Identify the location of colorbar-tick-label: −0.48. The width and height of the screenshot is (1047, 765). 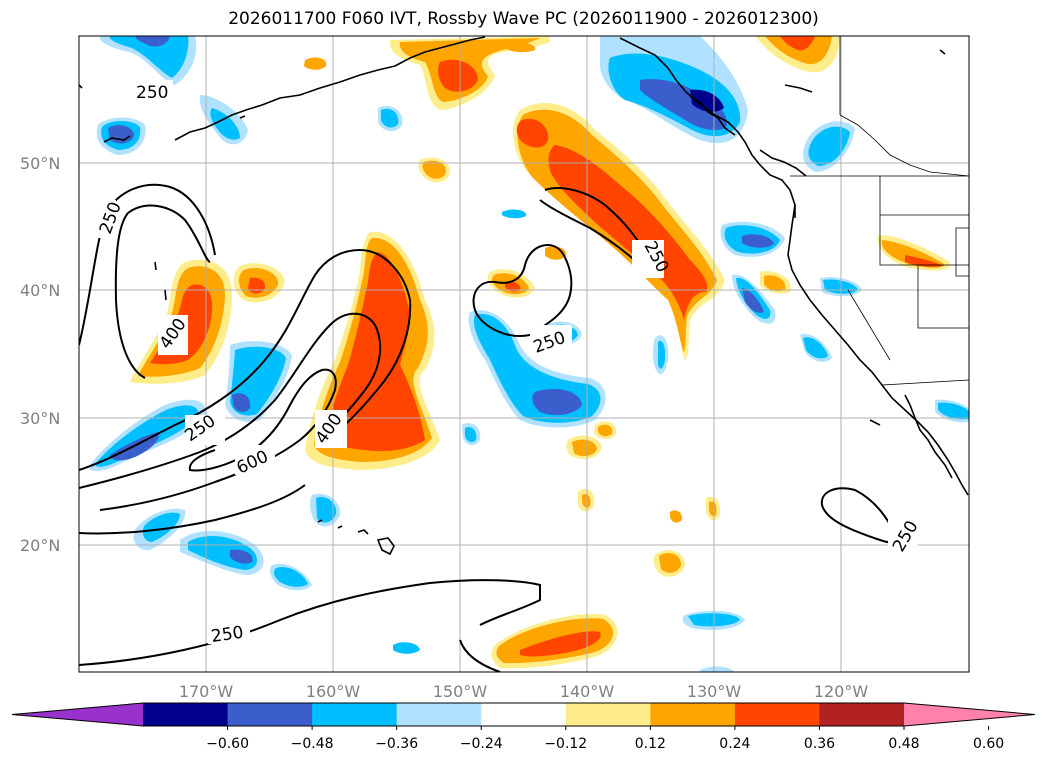
(312, 744).